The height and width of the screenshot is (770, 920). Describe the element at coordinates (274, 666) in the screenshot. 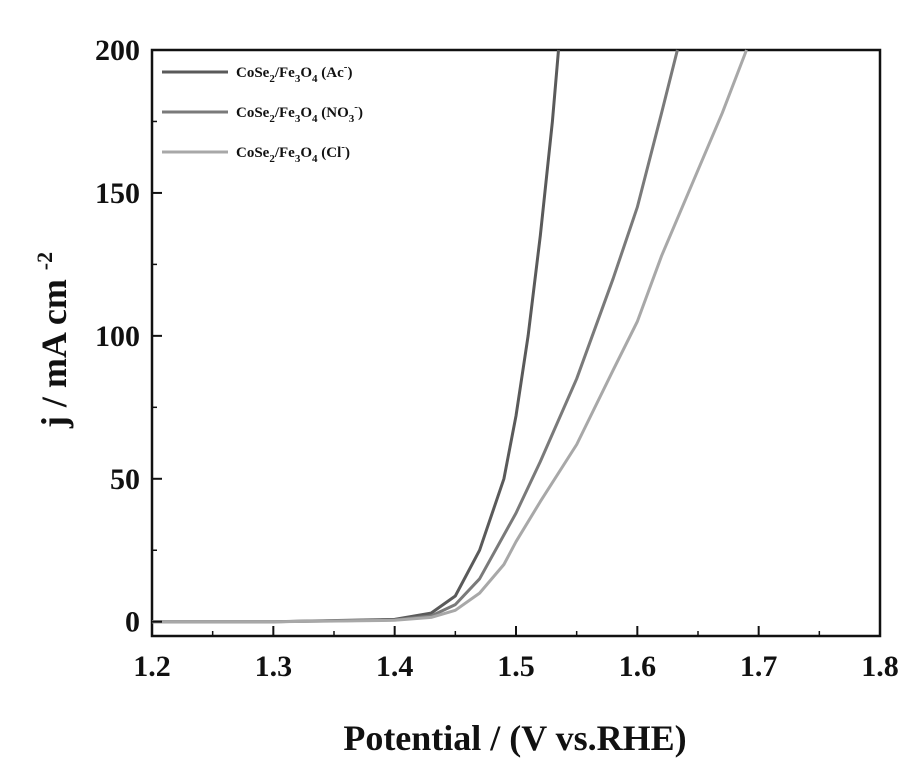

I see `x-tick-label: 1.3` at that location.